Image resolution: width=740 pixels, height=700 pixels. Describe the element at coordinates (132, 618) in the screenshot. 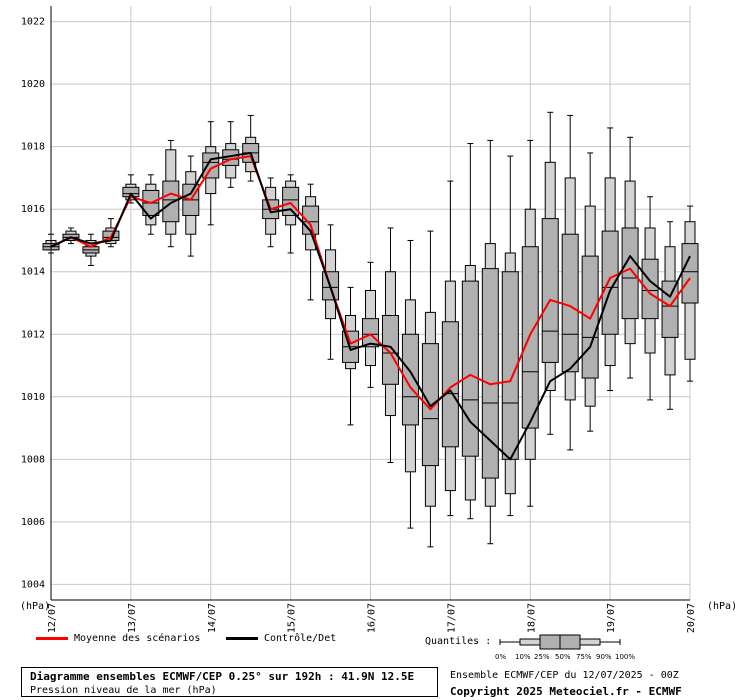

I see `x-tick-label-1: 13/07` at that location.